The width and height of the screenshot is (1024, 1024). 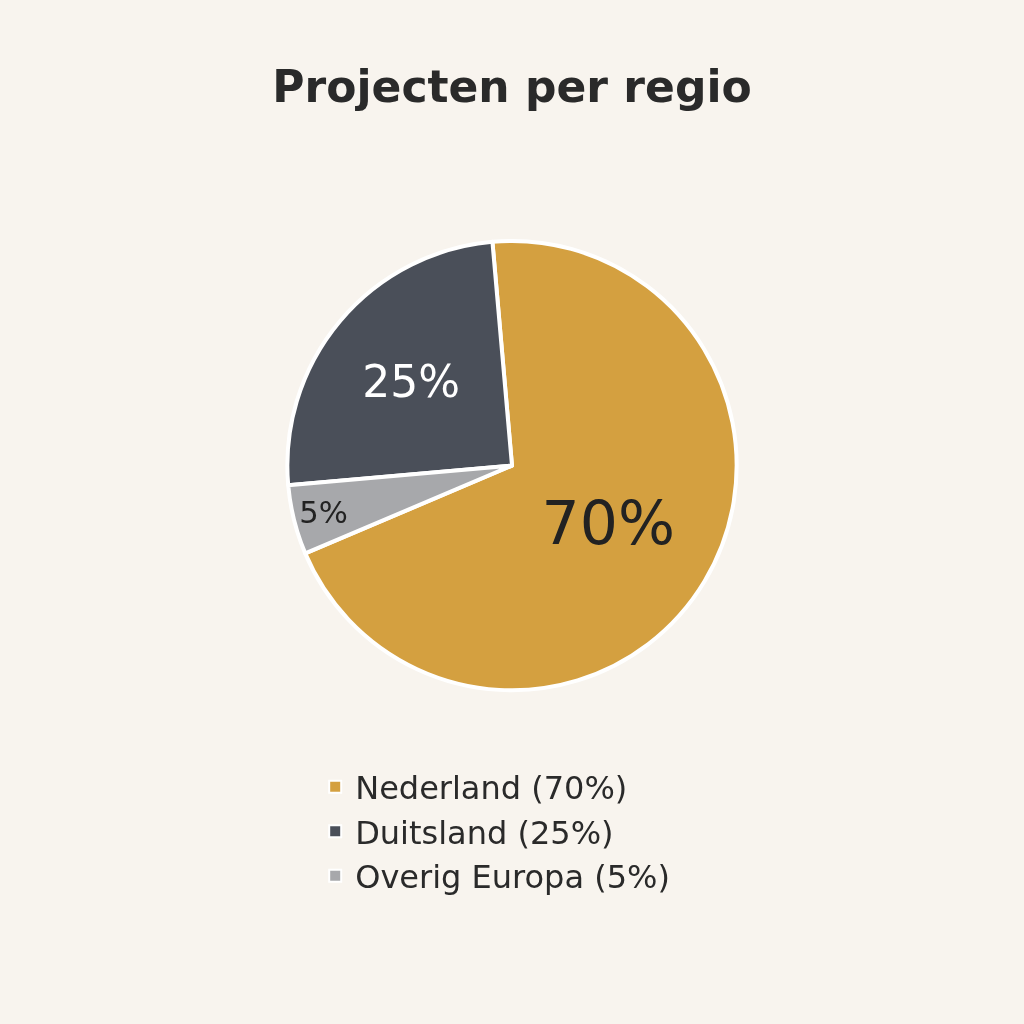 What do you see at coordinates (323, 513) in the screenshot?
I see `data-label: 5%` at bounding box center [323, 513].